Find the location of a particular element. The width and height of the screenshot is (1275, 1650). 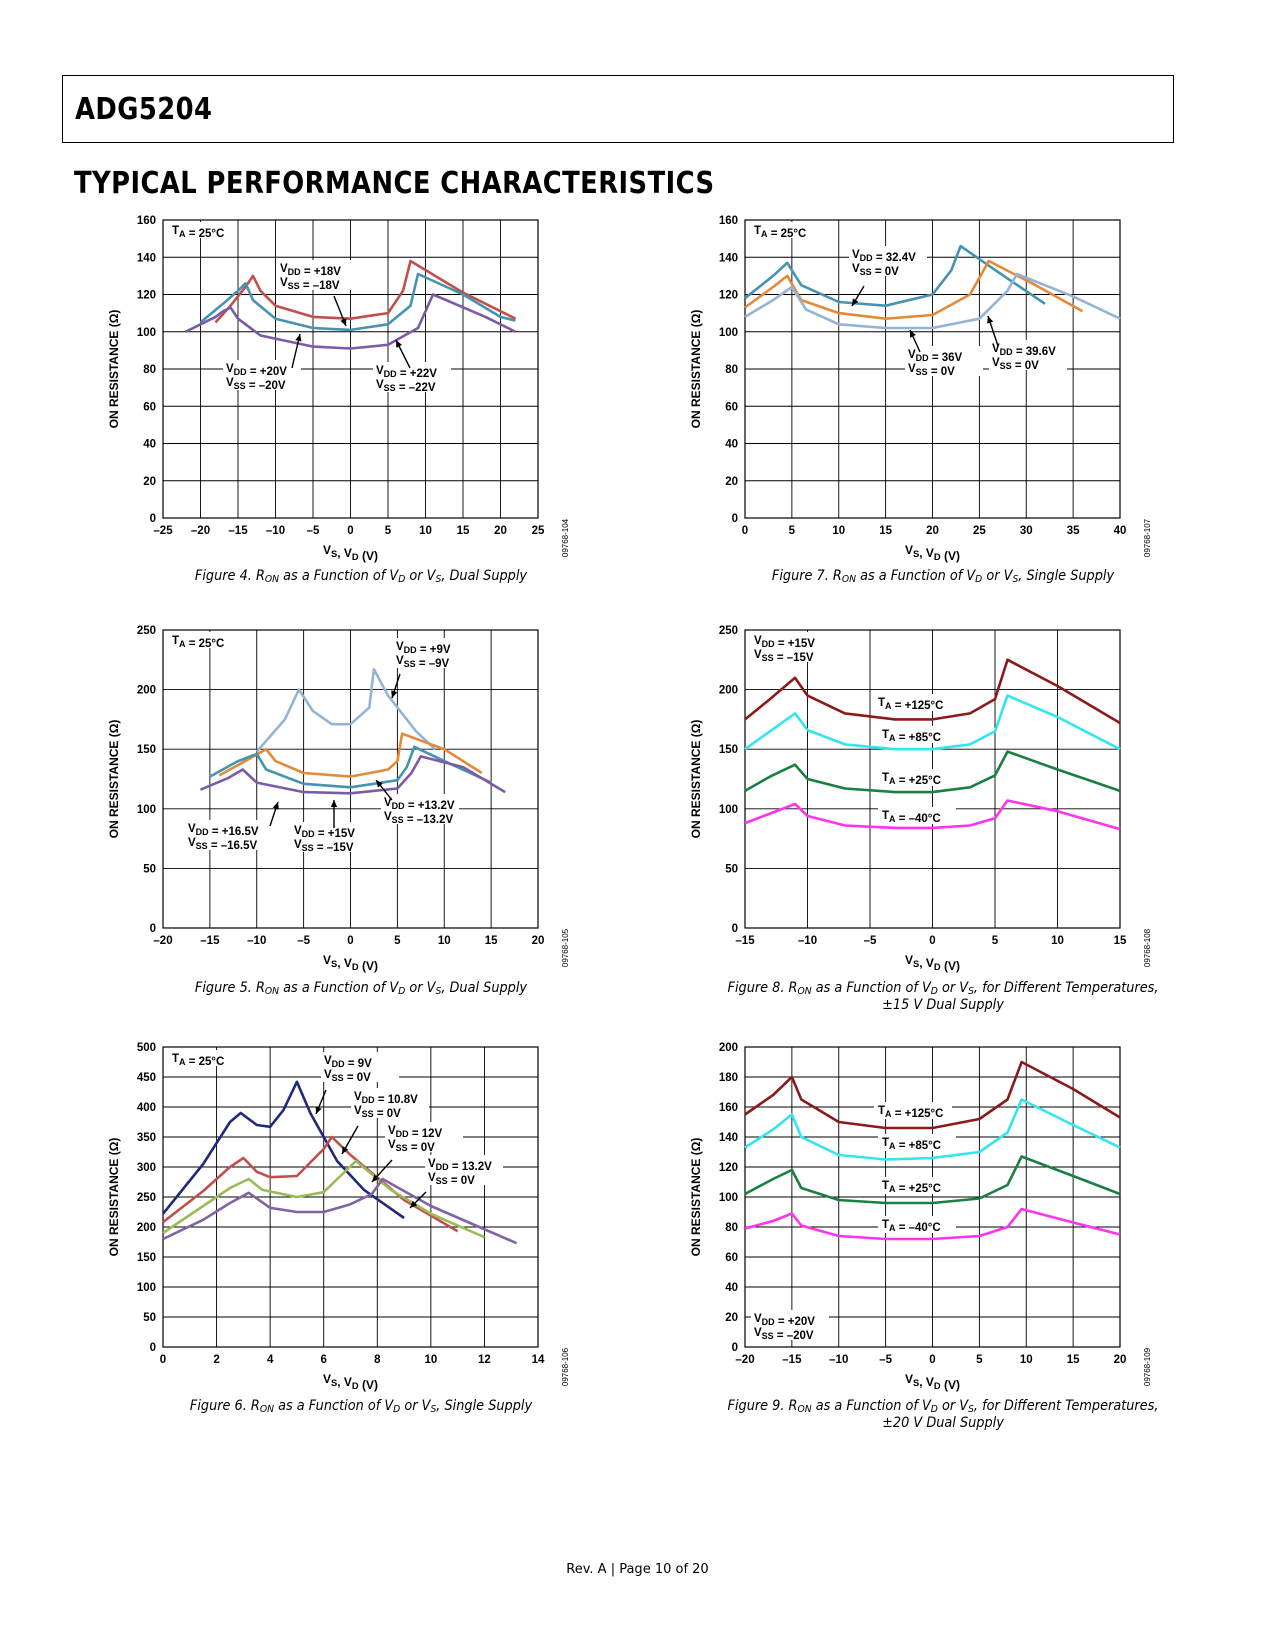

annotation-label: VDD = 36V is located at coordinates (935, 356).